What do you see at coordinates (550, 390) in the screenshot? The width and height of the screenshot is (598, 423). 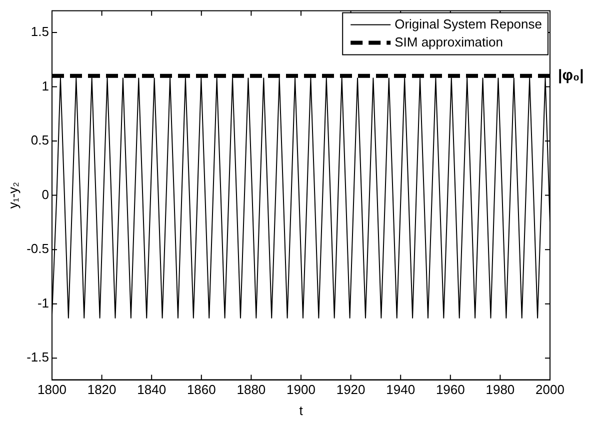 I see `x-tick-label: 2000` at bounding box center [550, 390].